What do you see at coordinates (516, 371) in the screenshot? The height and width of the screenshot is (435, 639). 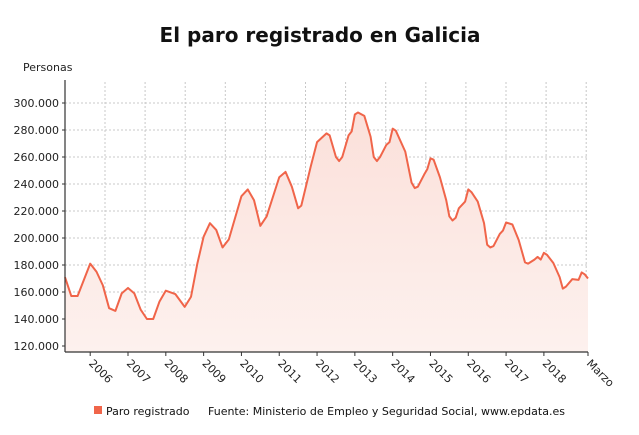 I see `x-tick-label: 2017` at bounding box center [516, 371].